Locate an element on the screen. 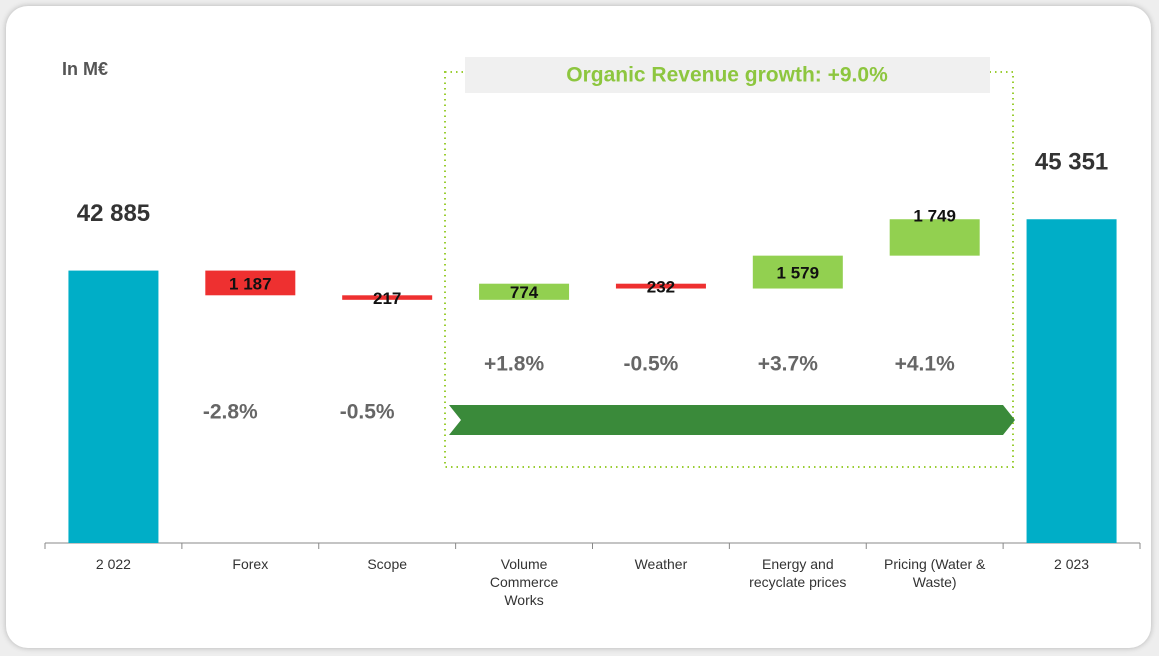  x-tick-label: Volume Commerce Works is located at coordinates (524, 582).